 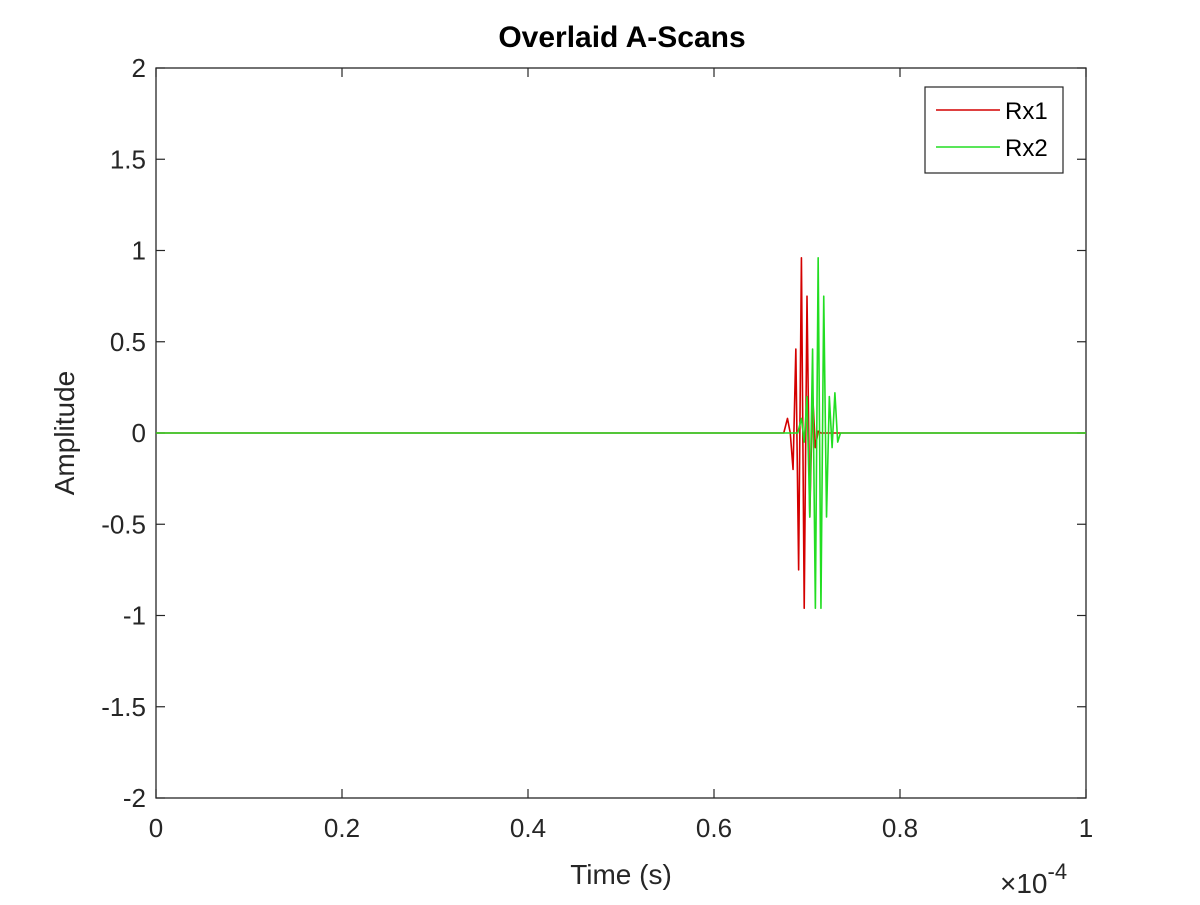 I want to click on y-axis-label: Amplitude, so click(x=64, y=433).